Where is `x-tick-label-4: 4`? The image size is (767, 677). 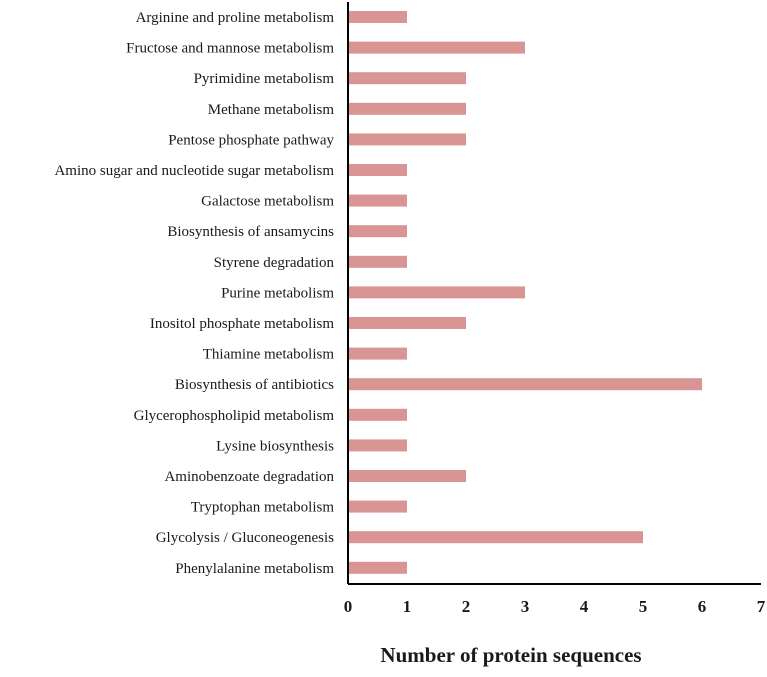 x-tick-label-4: 4 is located at coordinates (584, 606).